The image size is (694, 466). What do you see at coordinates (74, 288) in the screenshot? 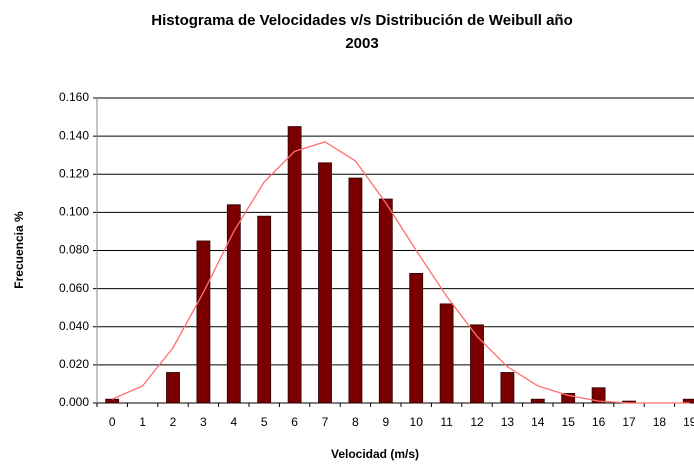
I see `y-tick-label: 0.060` at bounding box center [74, 288].